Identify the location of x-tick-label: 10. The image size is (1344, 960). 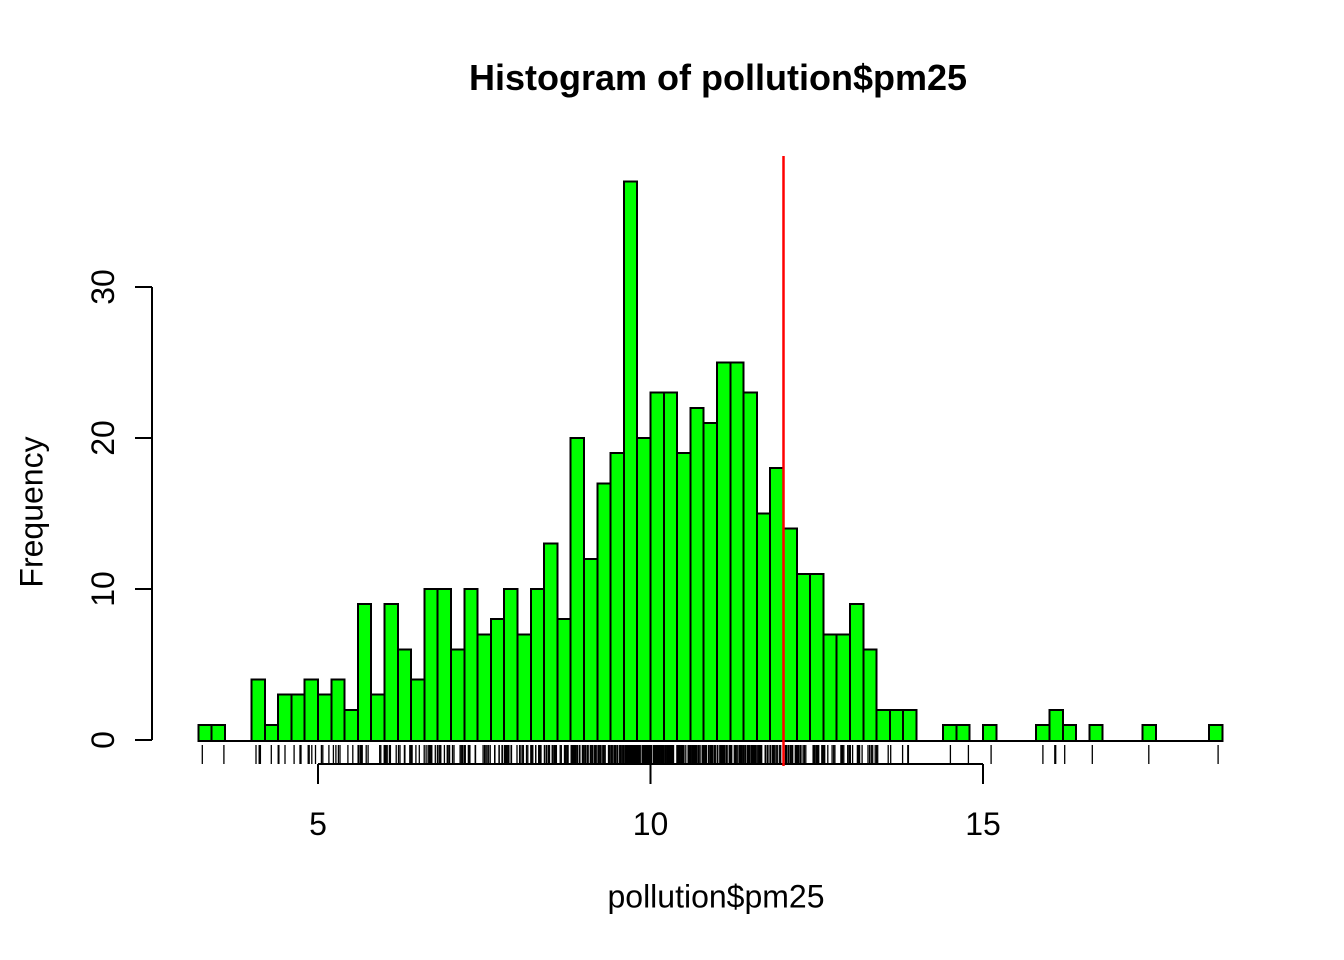
(651, 824).